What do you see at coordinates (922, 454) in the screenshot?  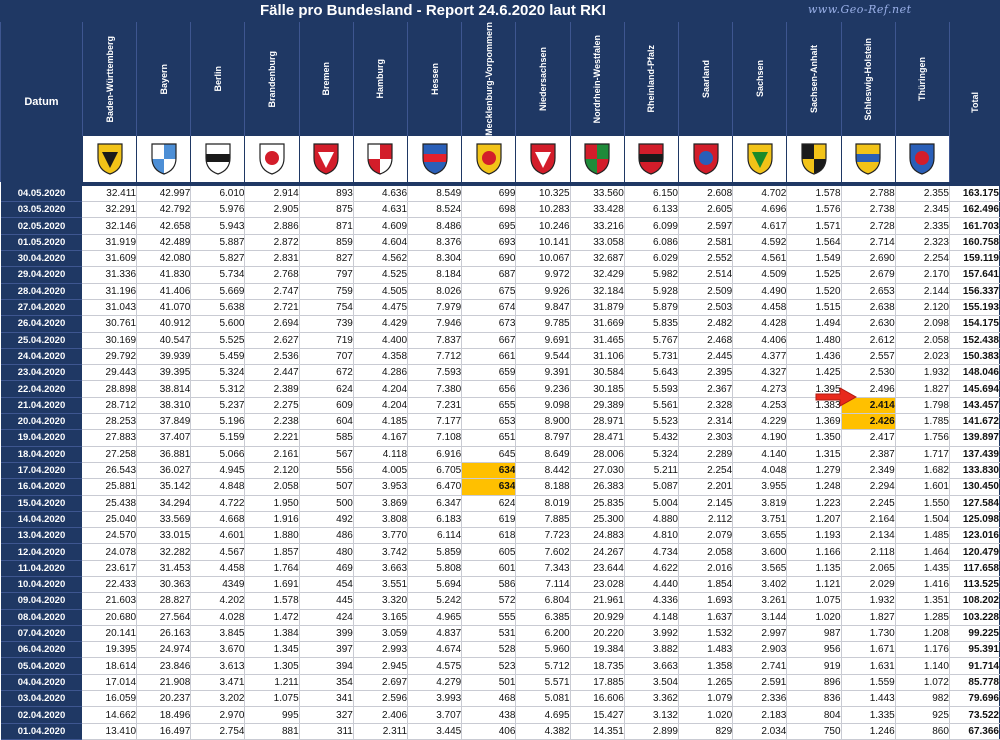 I see `value-cell: 1.717` at bounding box center [922, 454].